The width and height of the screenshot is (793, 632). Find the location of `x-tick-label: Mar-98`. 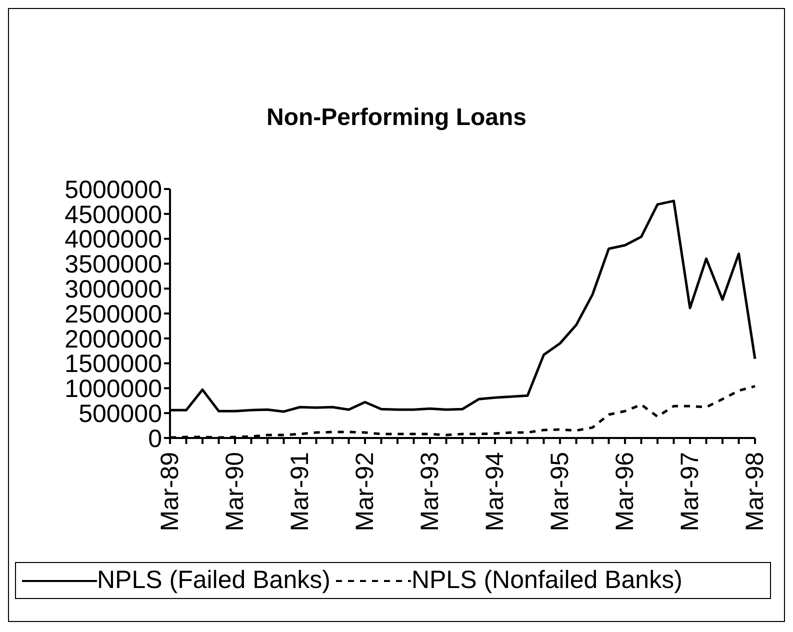

x-tick-label: Mar-98 is located at coordinates (755, 492).